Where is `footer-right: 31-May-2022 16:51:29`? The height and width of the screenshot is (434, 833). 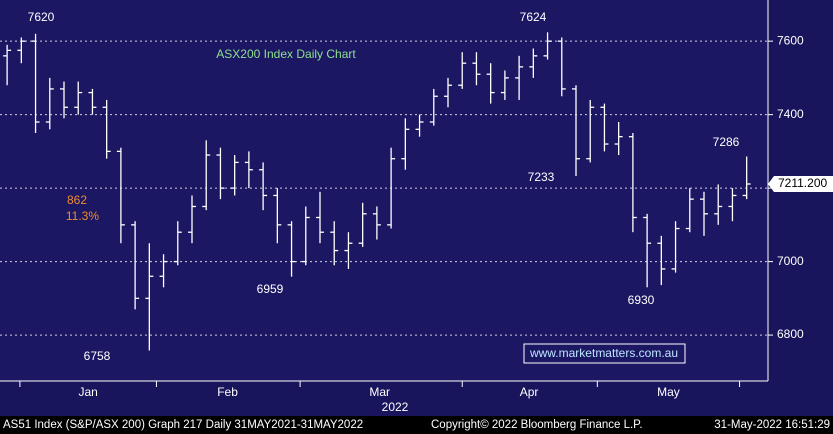 footer-right: 31-May-2022 16:51:29 is located at coordinates (772, 425).